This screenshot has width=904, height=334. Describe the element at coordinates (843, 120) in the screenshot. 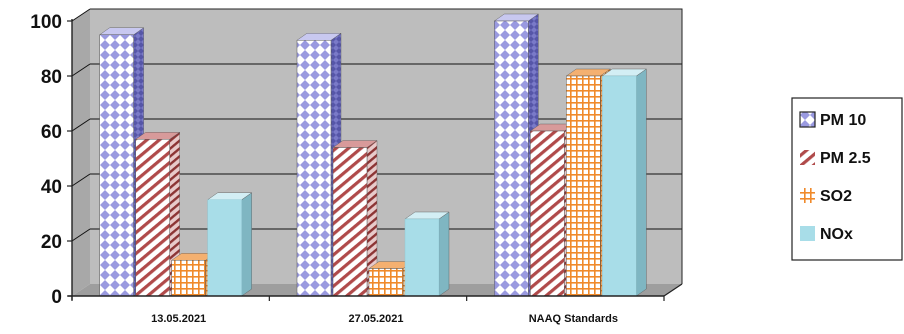

I see `legend-label-pm10: PM 10` at that location.